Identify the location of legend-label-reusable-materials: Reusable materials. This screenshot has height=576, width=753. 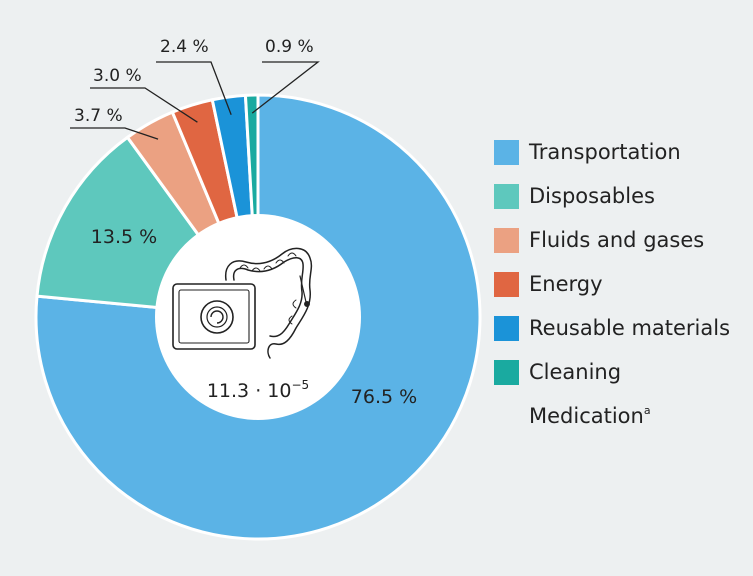
(630, 328).